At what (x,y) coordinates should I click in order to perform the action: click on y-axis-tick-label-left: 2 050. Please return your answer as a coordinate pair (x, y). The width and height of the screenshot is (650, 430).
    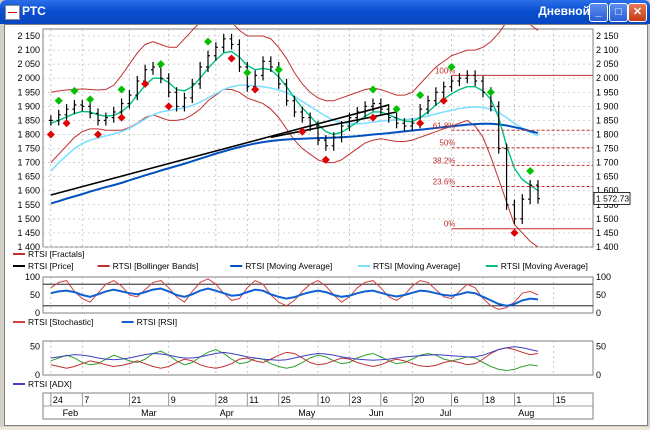
    Looking at the image, I should click on (28, 64).